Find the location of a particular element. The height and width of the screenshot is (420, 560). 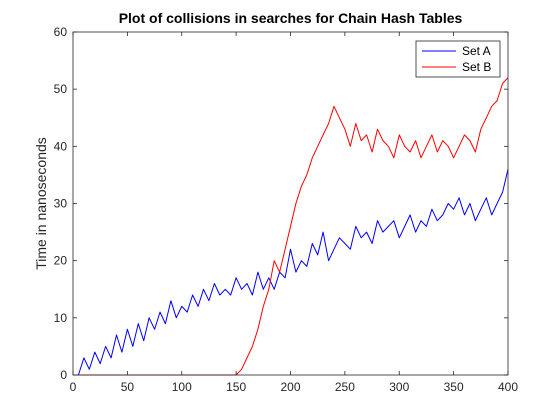

x-tick-label: 300 is located at coordinates (399, 387).